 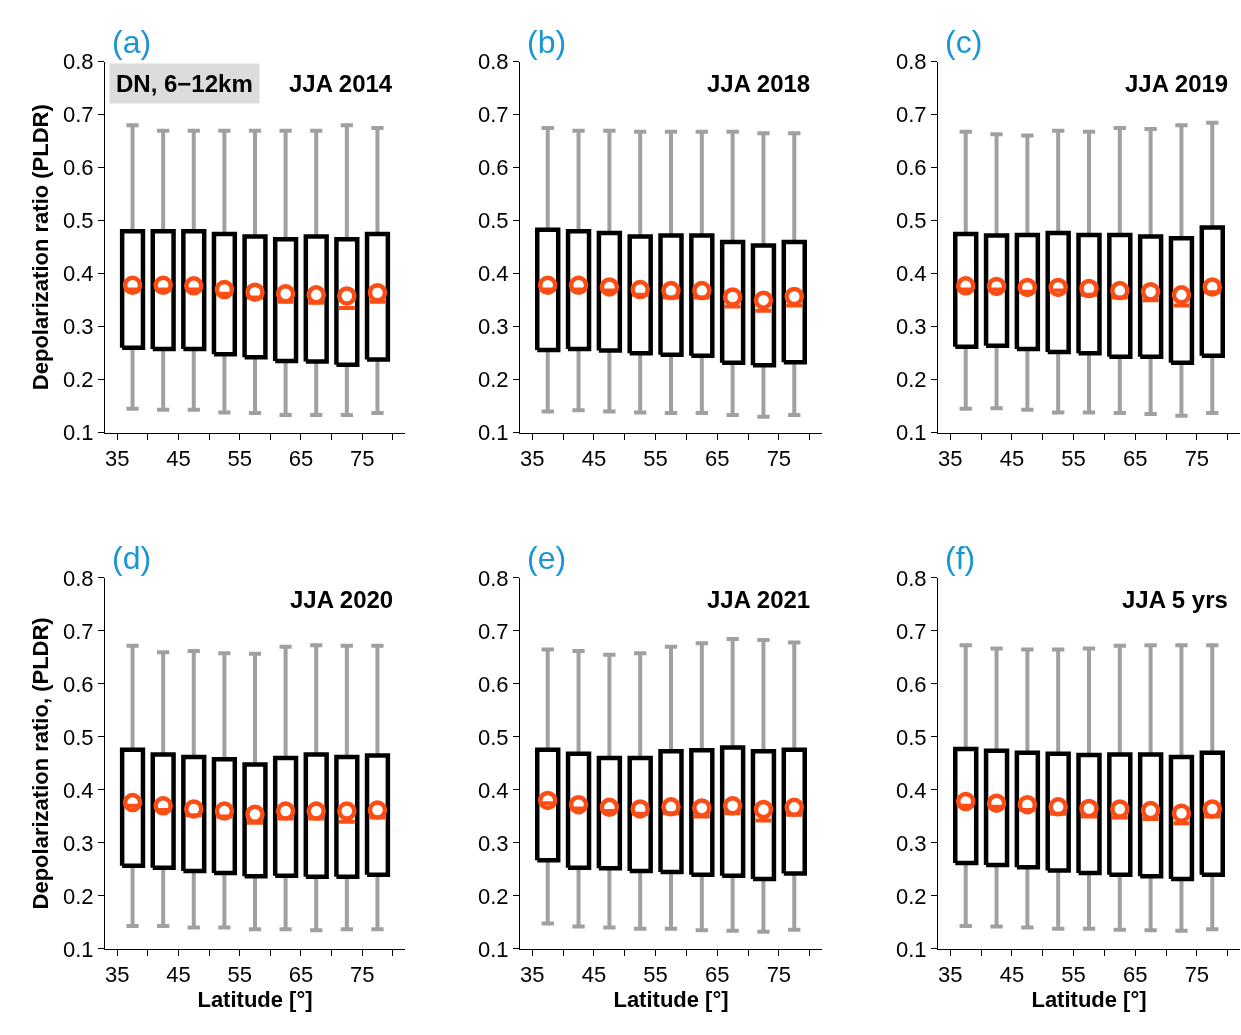 I want to click on text: (a), so click(x=132, y=42).